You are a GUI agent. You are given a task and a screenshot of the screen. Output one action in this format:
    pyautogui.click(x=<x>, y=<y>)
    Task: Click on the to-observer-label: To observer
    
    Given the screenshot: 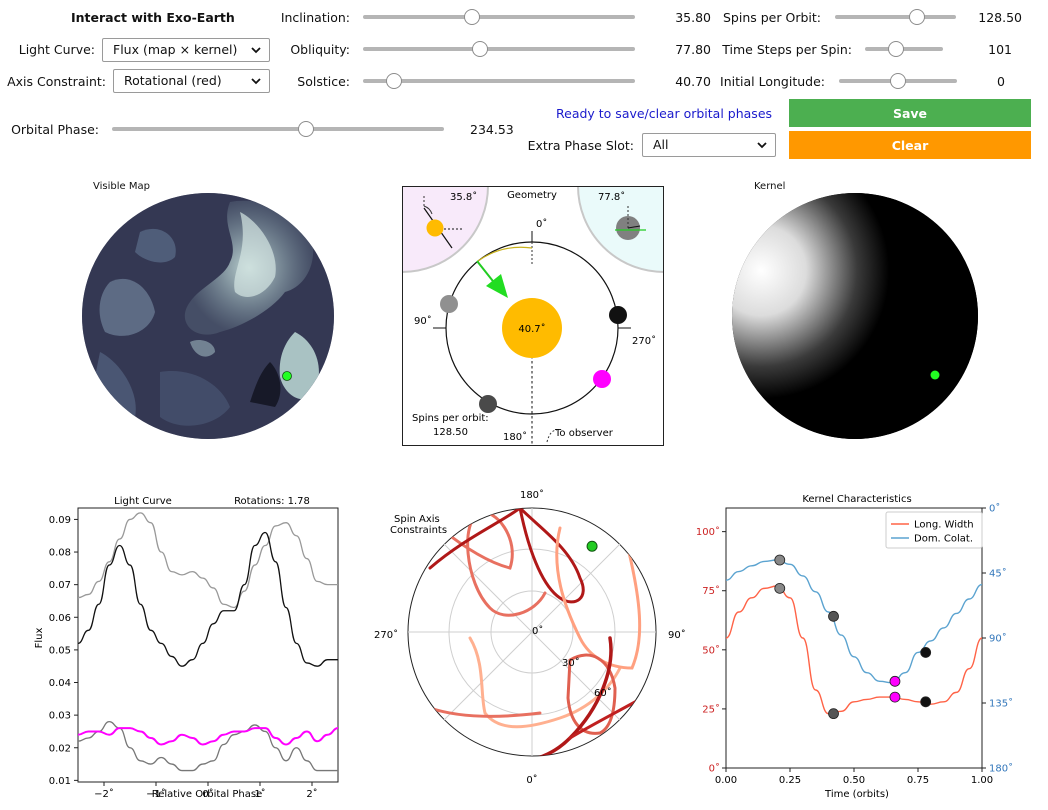 What is the action you would take?
    pyautogui.click(x=584, y=433)
    